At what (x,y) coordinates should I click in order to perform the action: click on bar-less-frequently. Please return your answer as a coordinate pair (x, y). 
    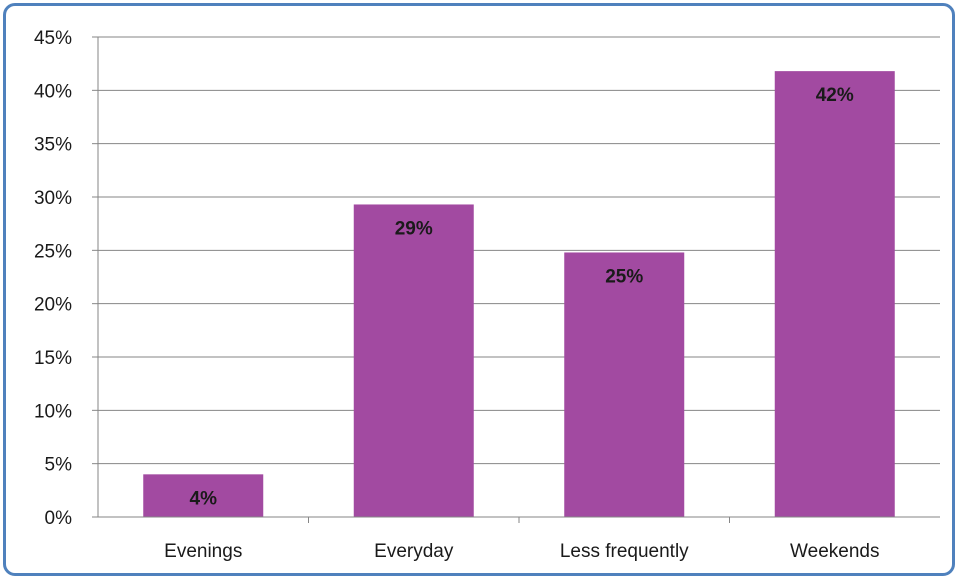
    Looking at the image, I should click on (624, 384).